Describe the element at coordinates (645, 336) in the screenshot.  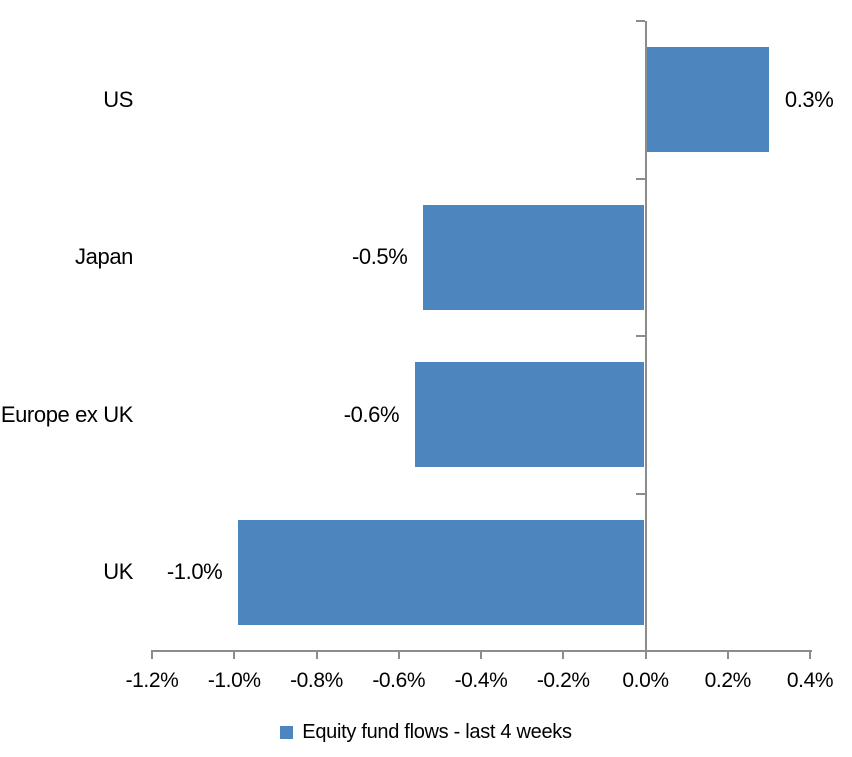
I see `category-axis-line` at that location.